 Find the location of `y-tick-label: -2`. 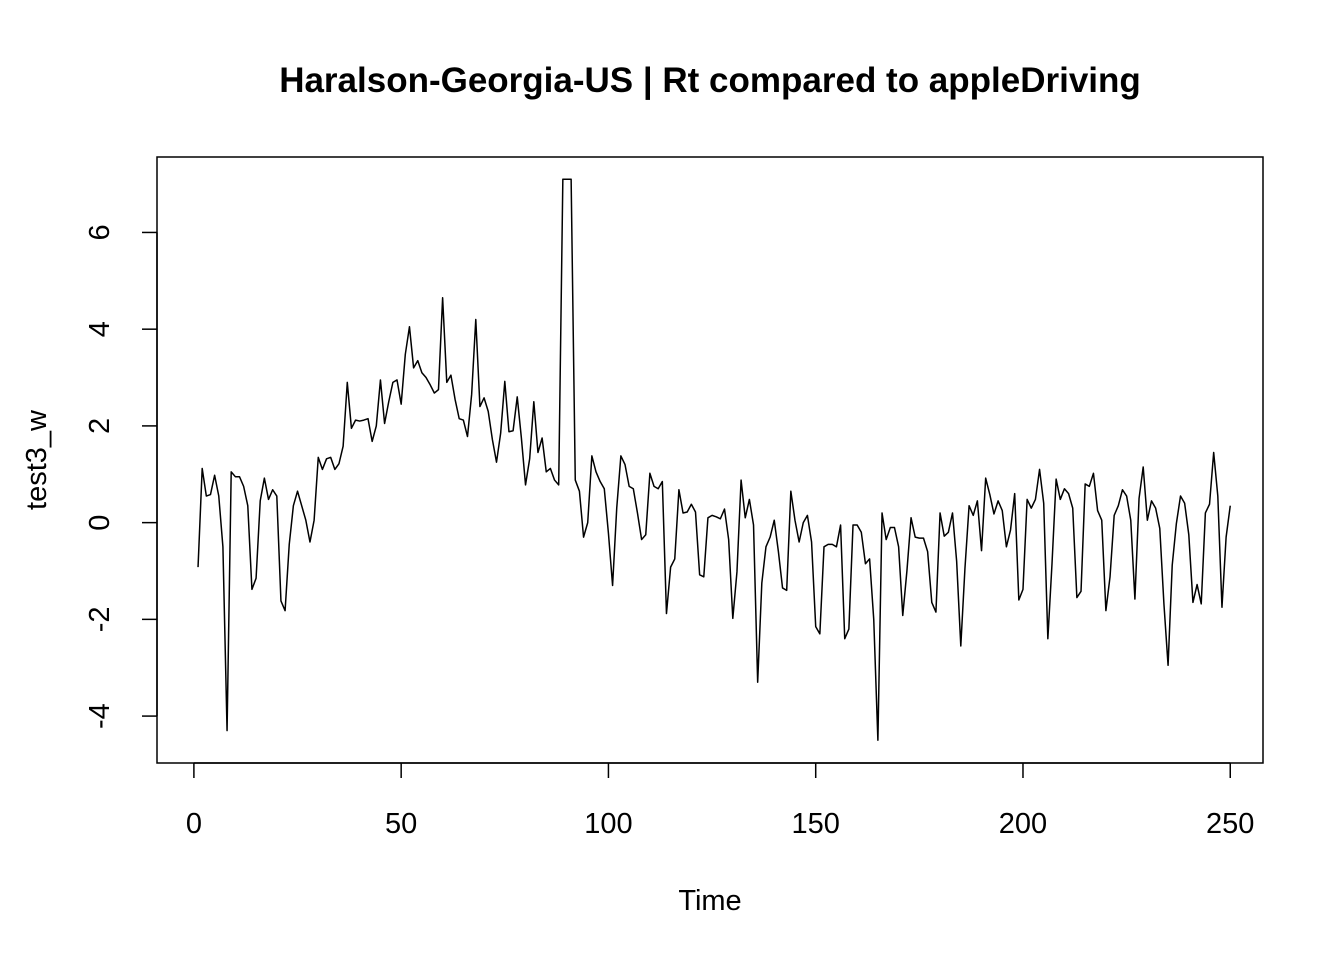

y-tick-label: -2 is located at coordinates (100, 619).